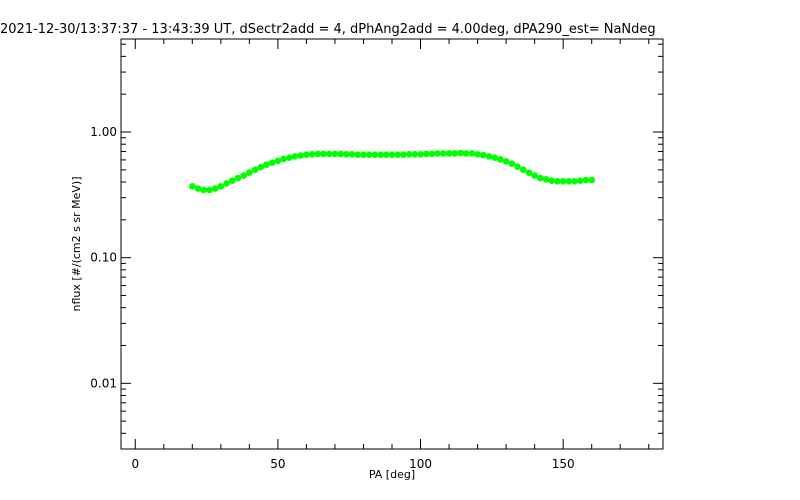 The width and height of the screenshot is (800, 500). I want to click on data-points, so click(392, 171).